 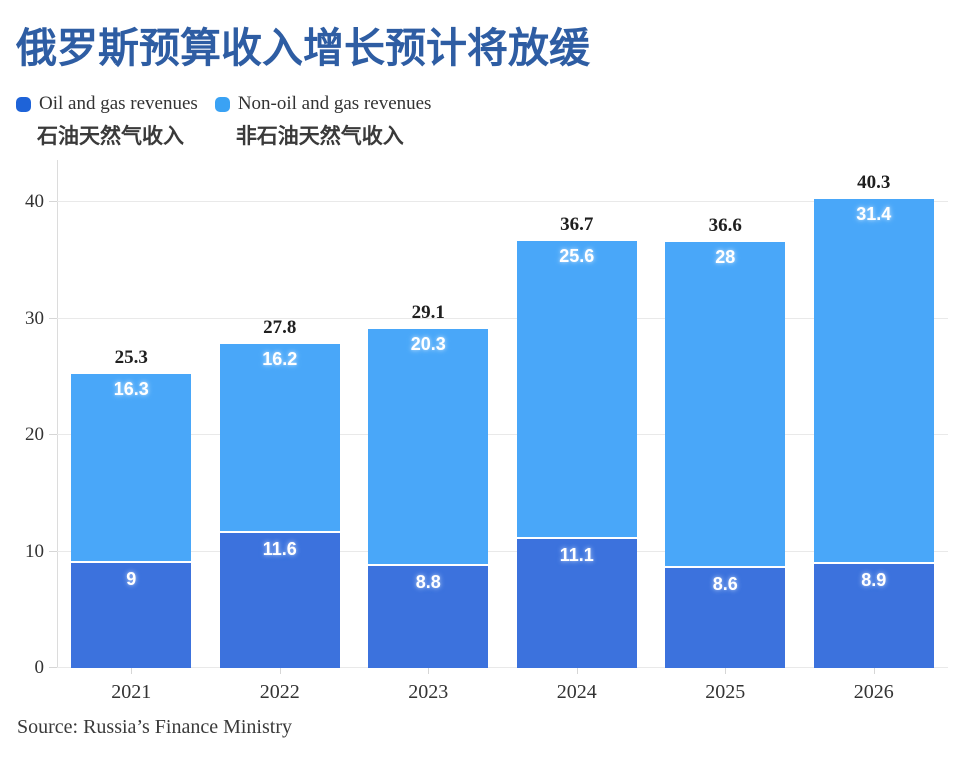 What do you see at coordinates (279, 437) in the screenshot?
I see `nonoil-segment: 16.2` at bounding box center [279, 437].